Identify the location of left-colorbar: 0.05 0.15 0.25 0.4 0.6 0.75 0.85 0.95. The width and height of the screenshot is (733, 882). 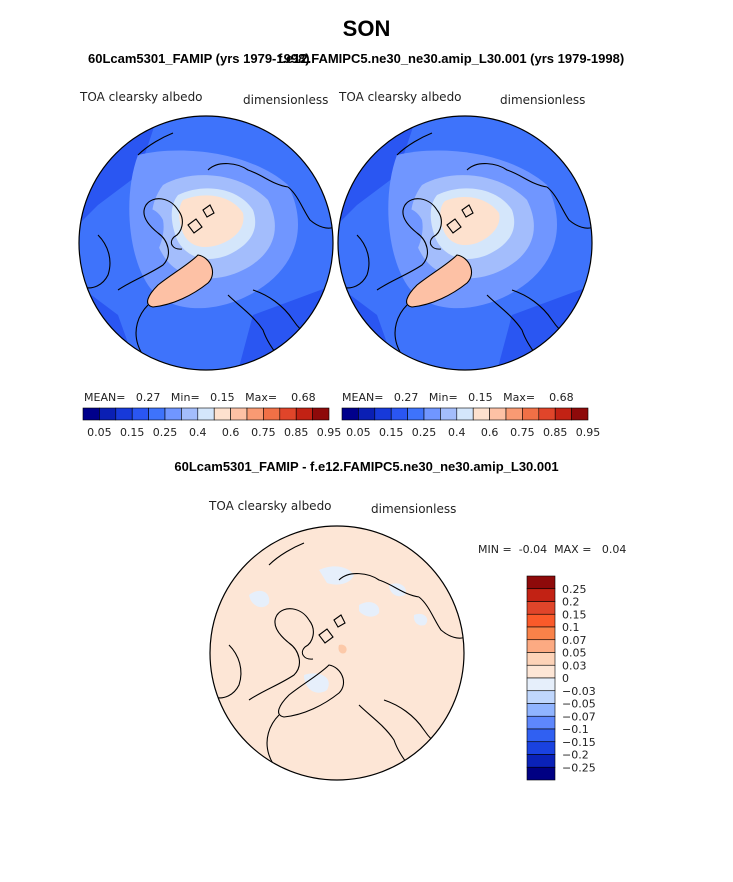
(211, 423).